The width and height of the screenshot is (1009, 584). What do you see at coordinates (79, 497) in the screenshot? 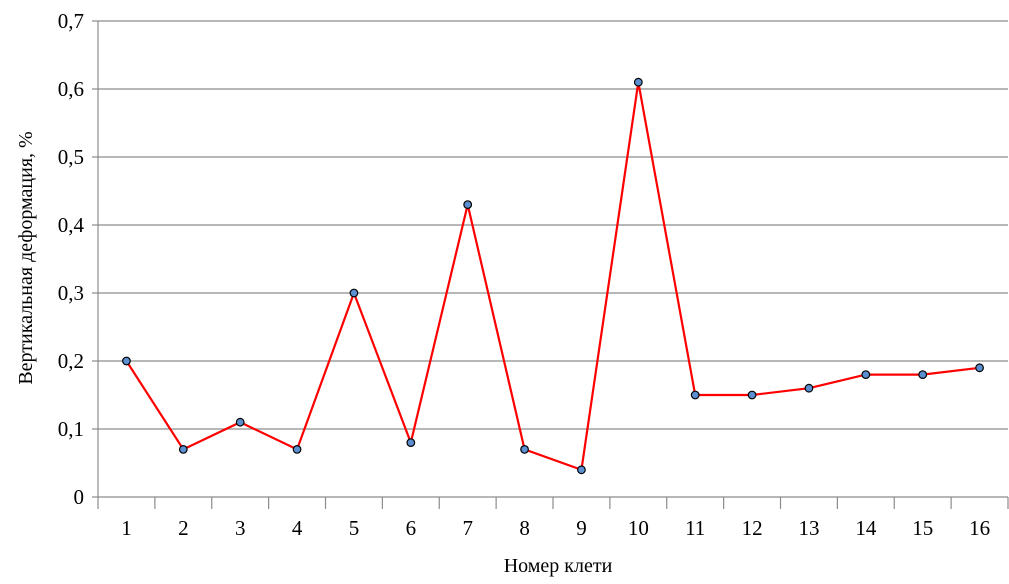
I see `y-tick-label: 0` at bounding box center [79, 497].